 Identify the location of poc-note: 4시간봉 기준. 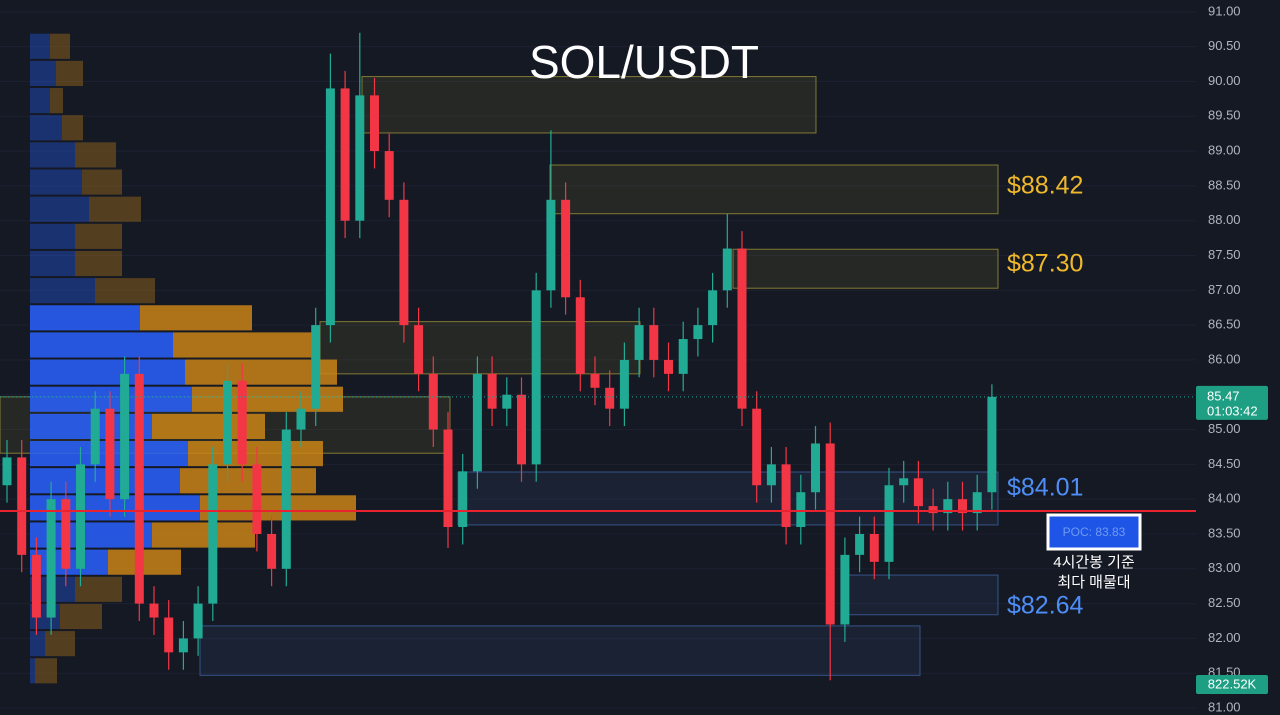
(1094, 562).